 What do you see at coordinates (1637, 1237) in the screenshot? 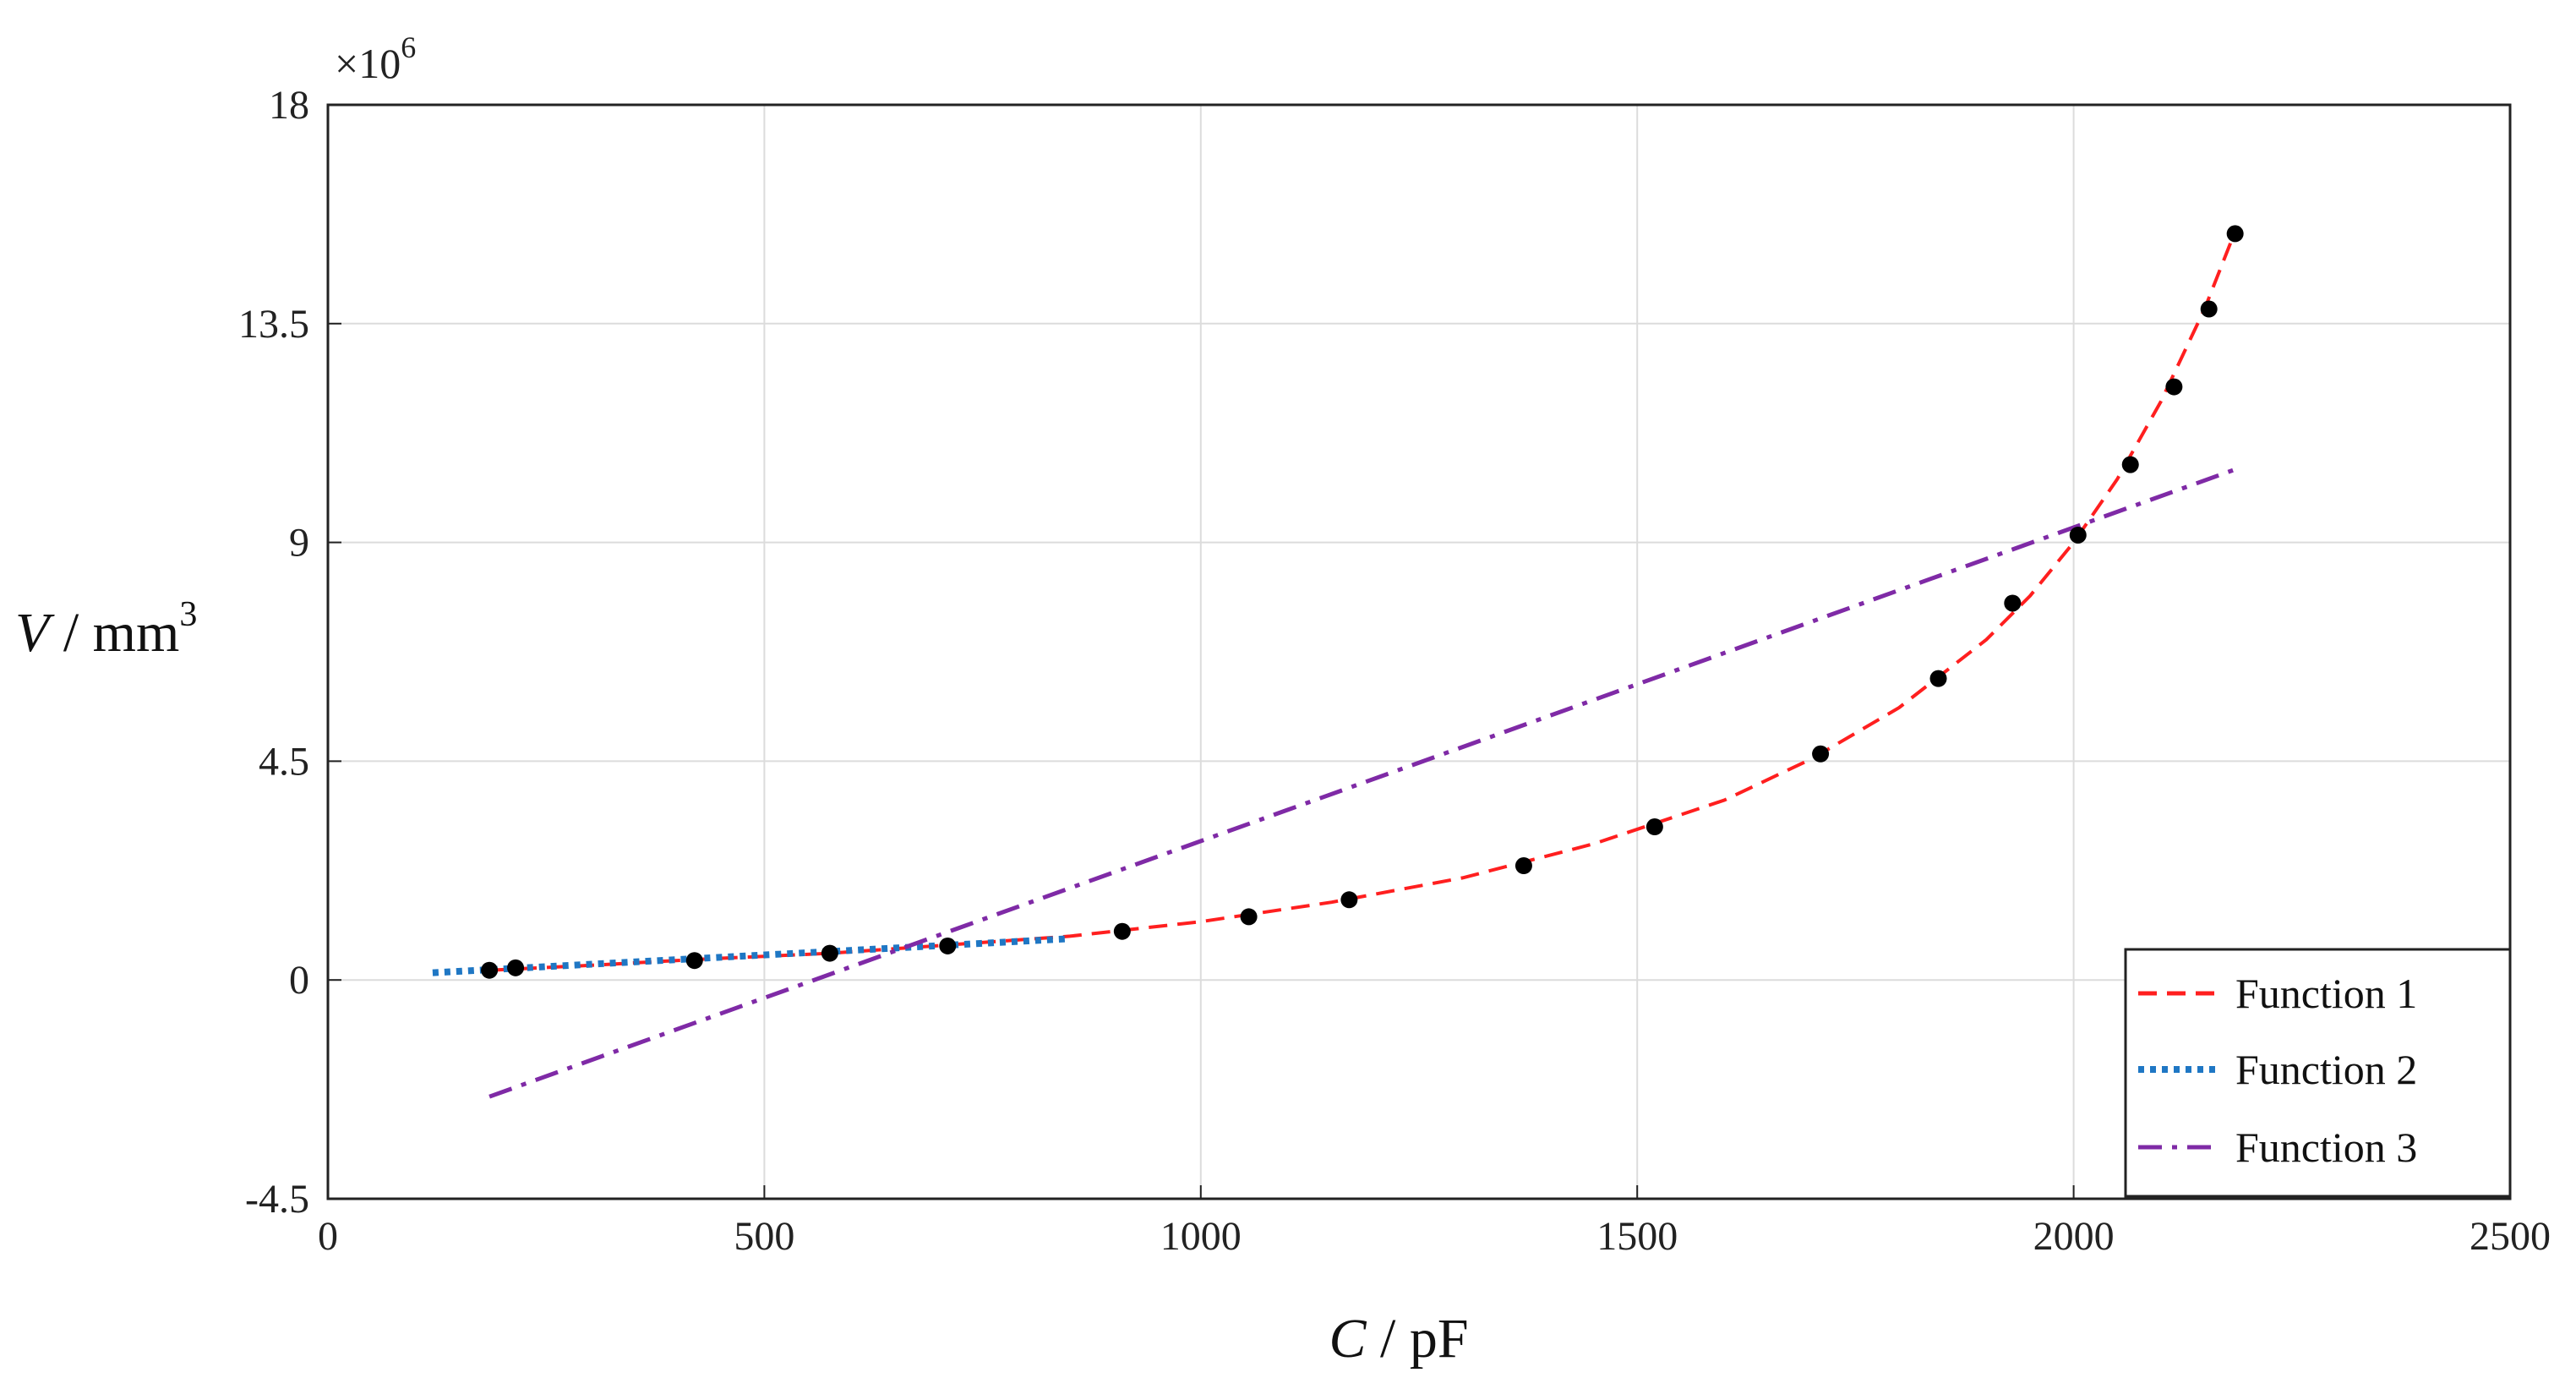
I see `x-tick-label: 1500` at bounding box center [1637, 1237].